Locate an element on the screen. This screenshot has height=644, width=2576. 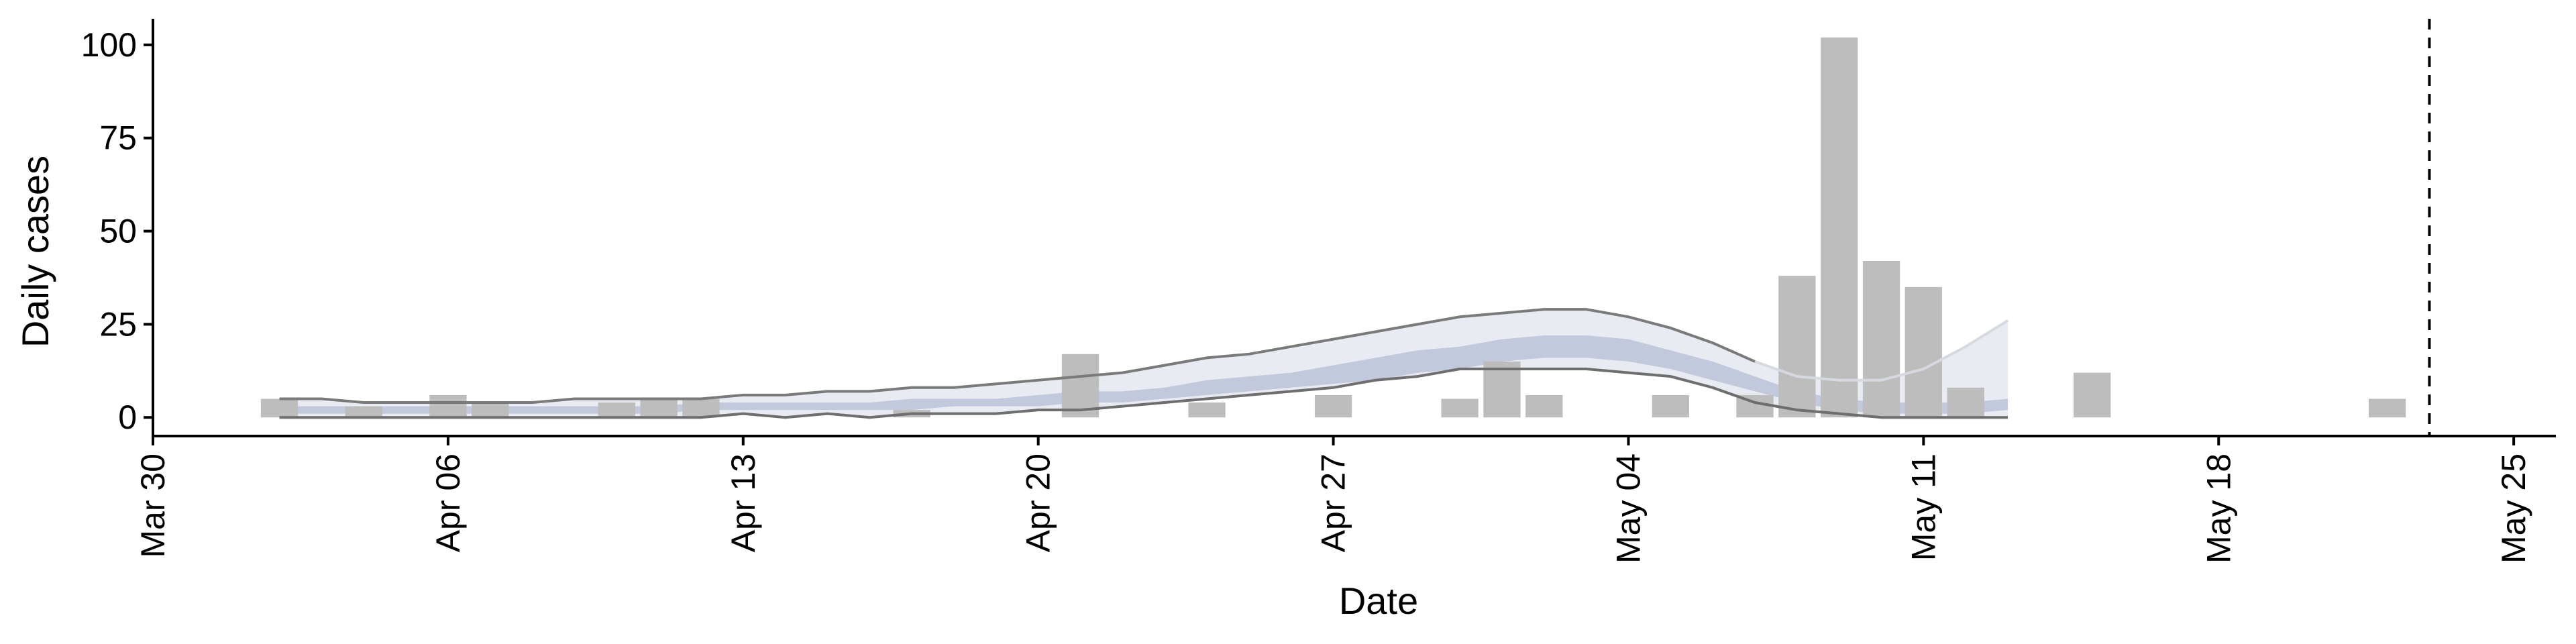
band-lower-line is located at coordinates (1143, 393).